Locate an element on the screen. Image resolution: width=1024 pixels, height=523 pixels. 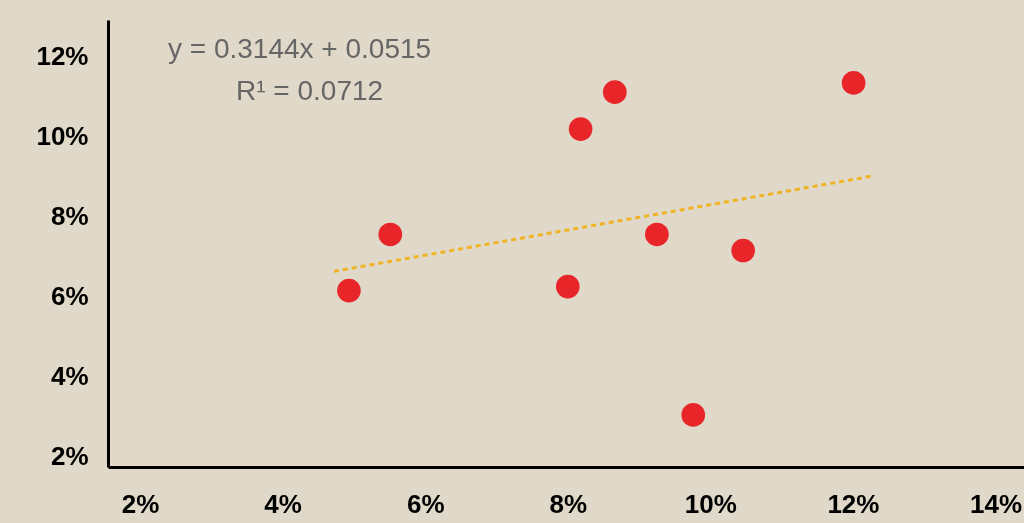
x-tick-label: 10% is located at coordinates (710, 503).